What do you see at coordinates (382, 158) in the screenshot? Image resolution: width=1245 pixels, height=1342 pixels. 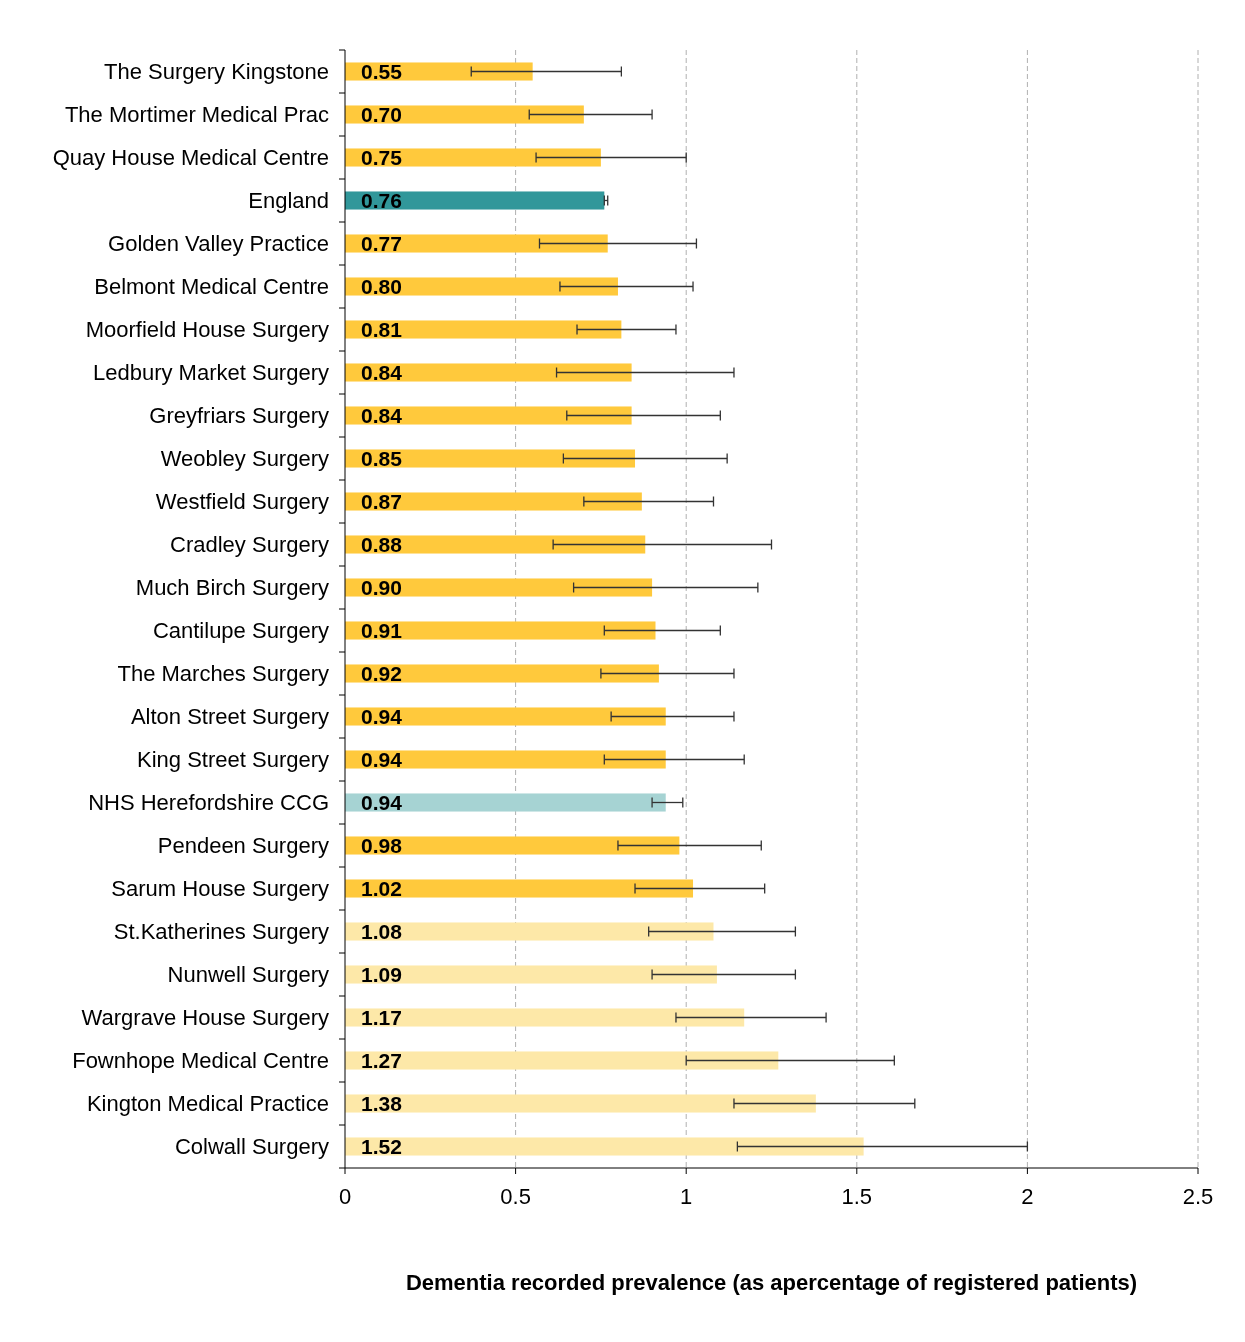 I see `data-label: 0.75` at bounding box center [382, 158].